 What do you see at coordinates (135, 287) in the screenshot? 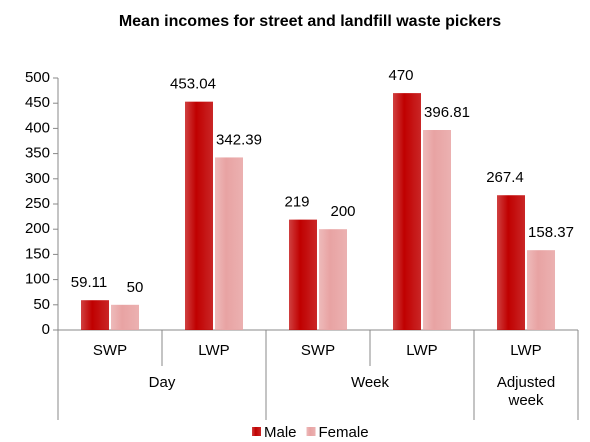
I see `value-label: 50` at bounding box center [135, 287].